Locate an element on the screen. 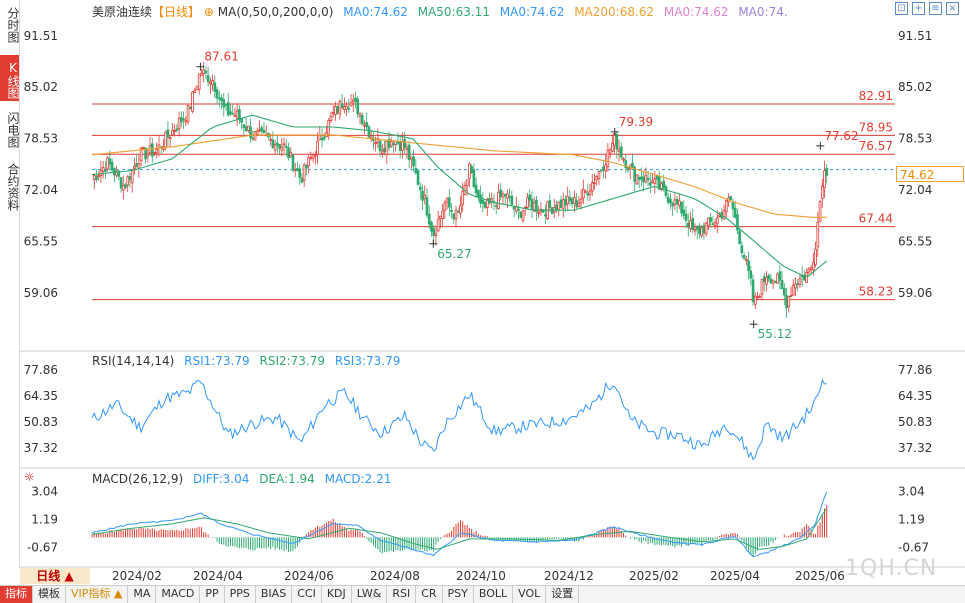 This screenshot has width=965, height=603. indicator-tab: MACD is located at coordinates (178, 594).